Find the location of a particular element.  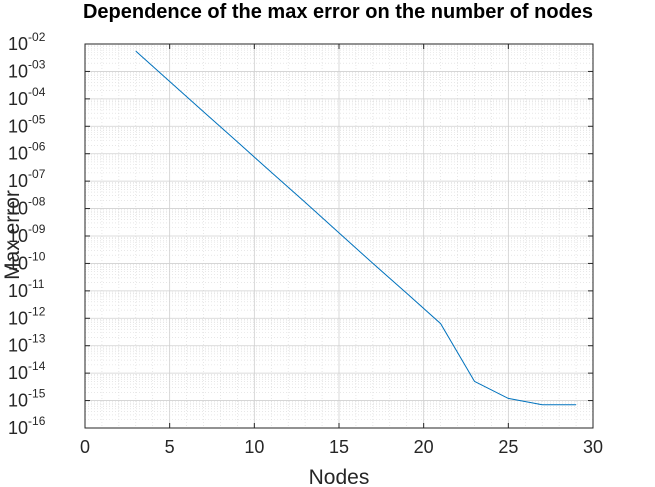

x-tick-label: 25 is located at coordinates (508, 447).